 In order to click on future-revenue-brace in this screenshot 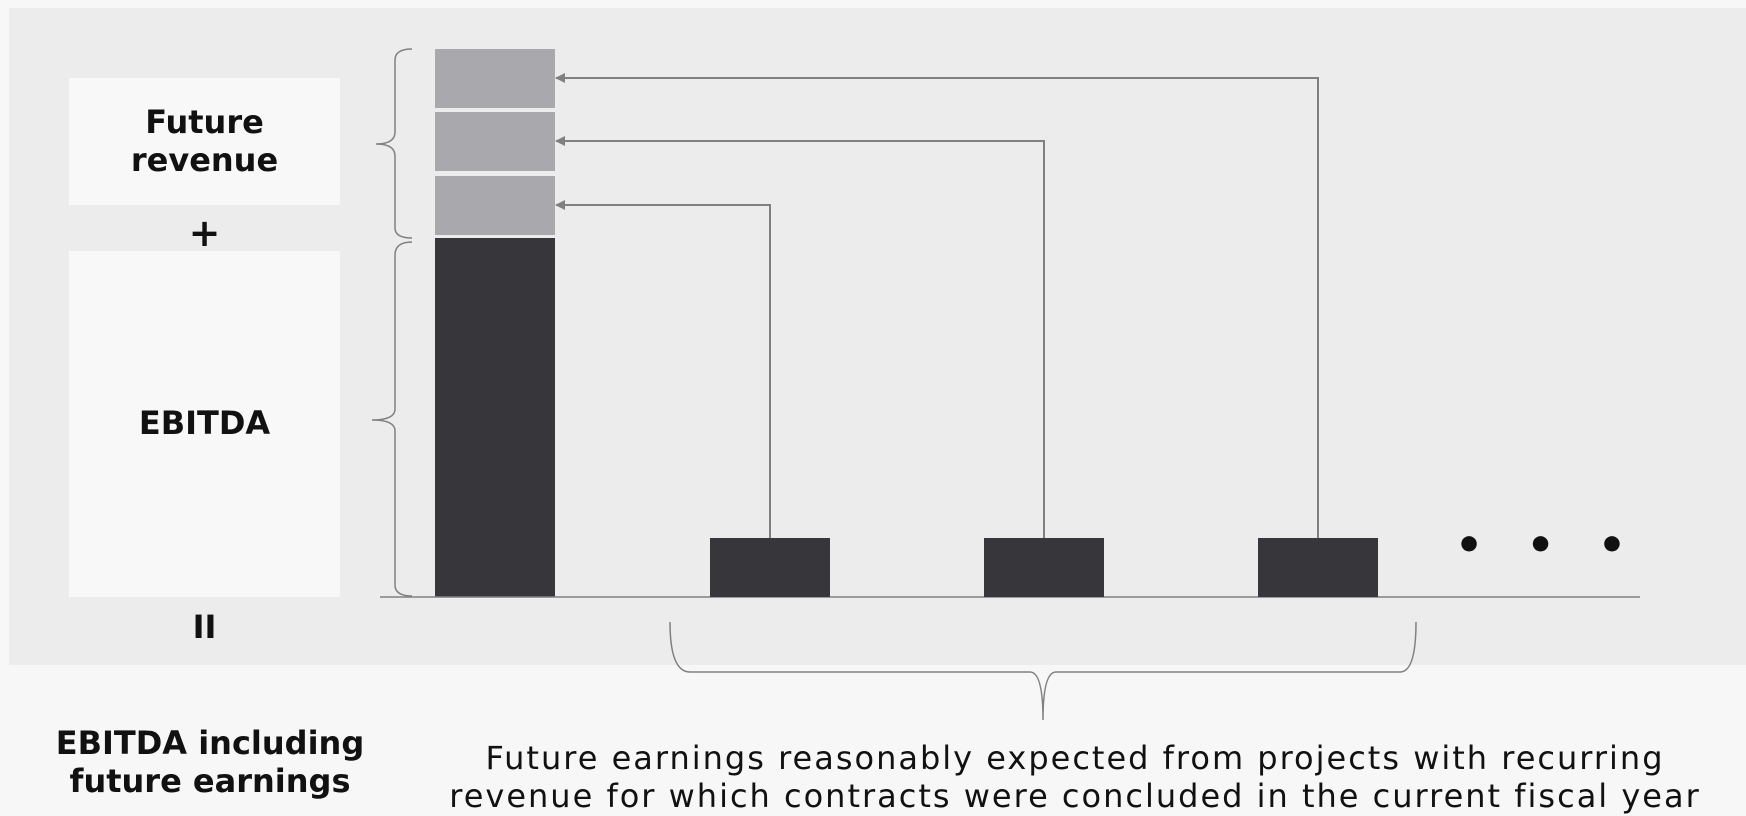, I will do `click(394, 143)`.